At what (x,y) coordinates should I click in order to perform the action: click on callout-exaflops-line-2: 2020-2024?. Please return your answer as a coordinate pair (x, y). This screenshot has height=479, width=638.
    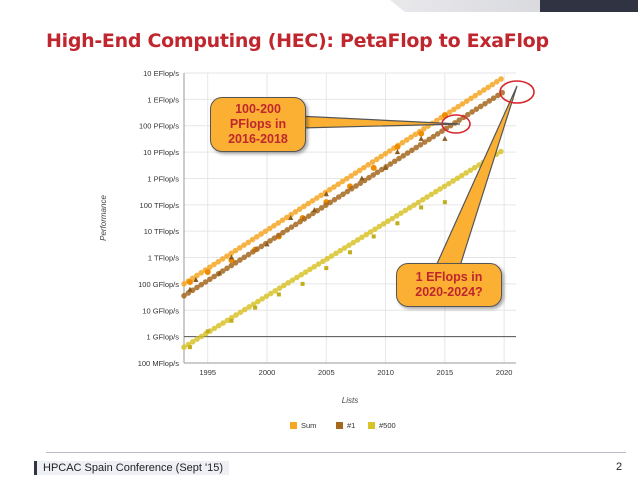
    Looking at the image, I should click on (449, 292).